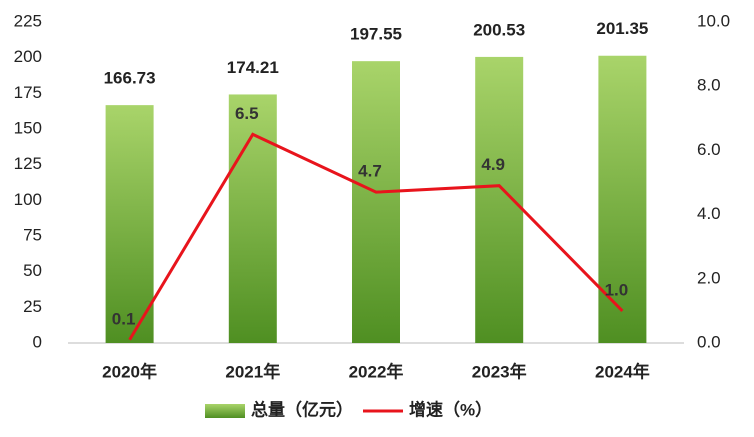 Image resolution: width=754 pixels, height=437 pixels. I want to click on y2-tick-label: 2.0, so click(709, 277).